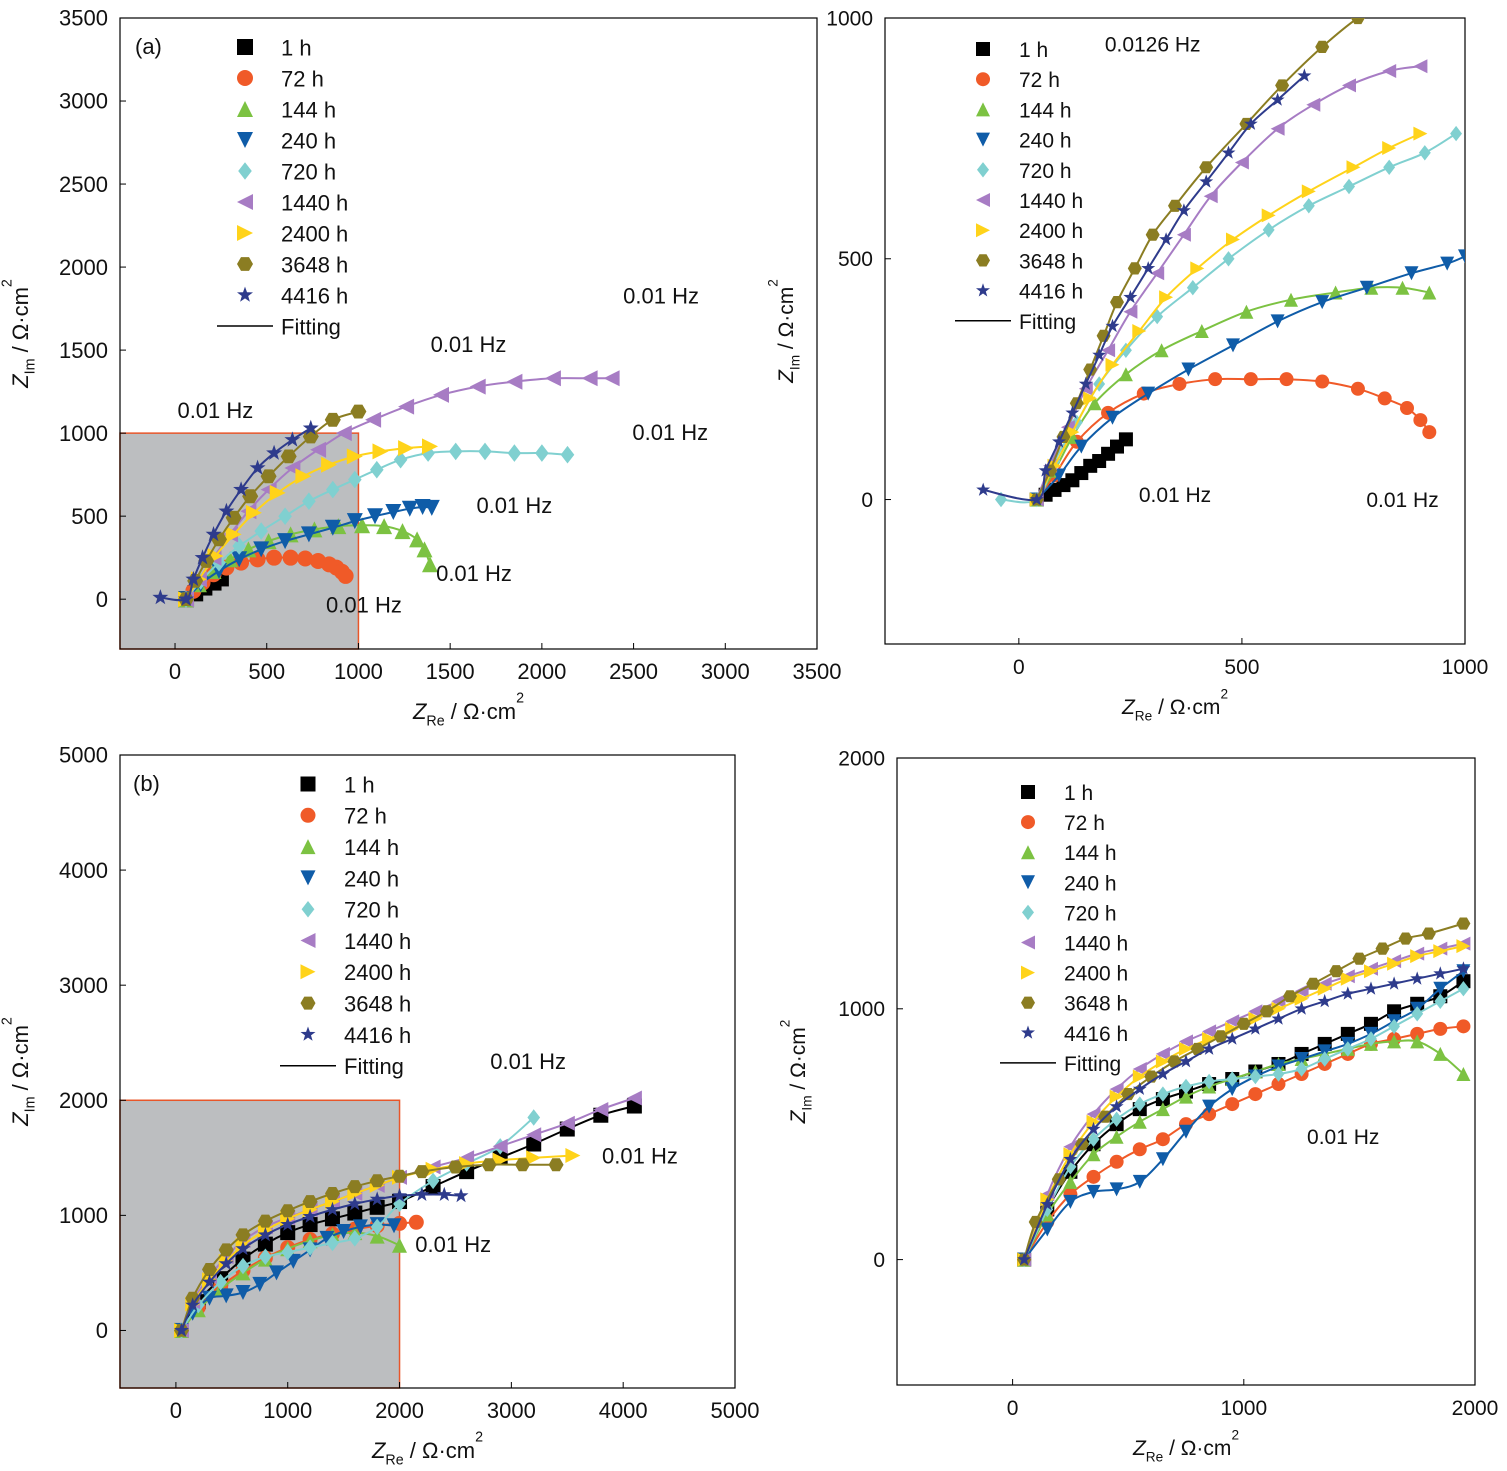  Describe the element at coordinates (633, 671) in the screenshot. I see `x-tick-label: 2500` at that location.